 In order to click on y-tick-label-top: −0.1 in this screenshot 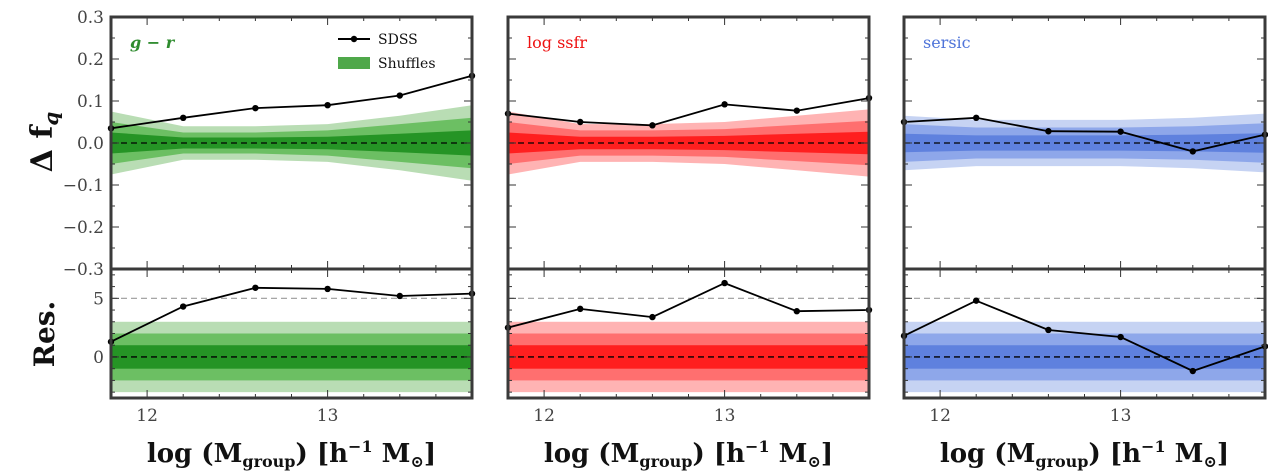, I will do `click(83, 186)`.